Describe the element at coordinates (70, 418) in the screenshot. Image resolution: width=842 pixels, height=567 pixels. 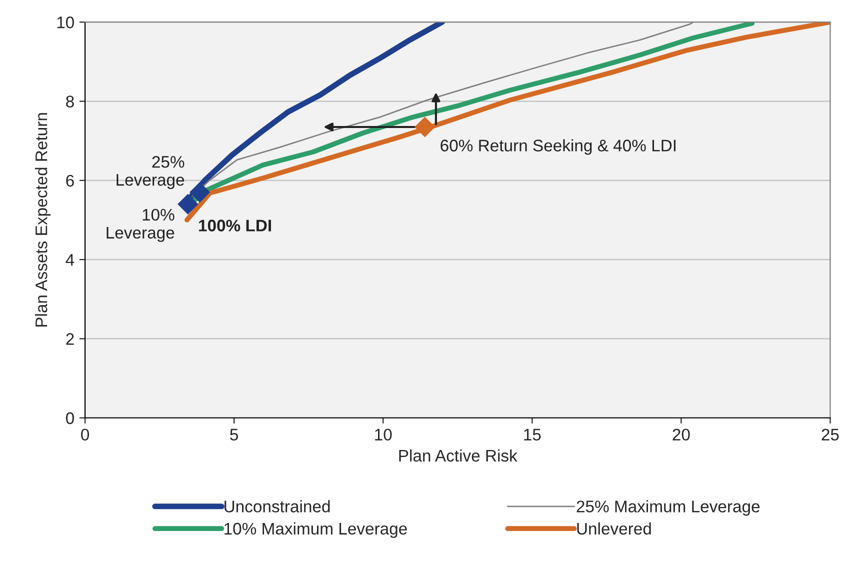
I see `y-tick-label: 0` at that location.